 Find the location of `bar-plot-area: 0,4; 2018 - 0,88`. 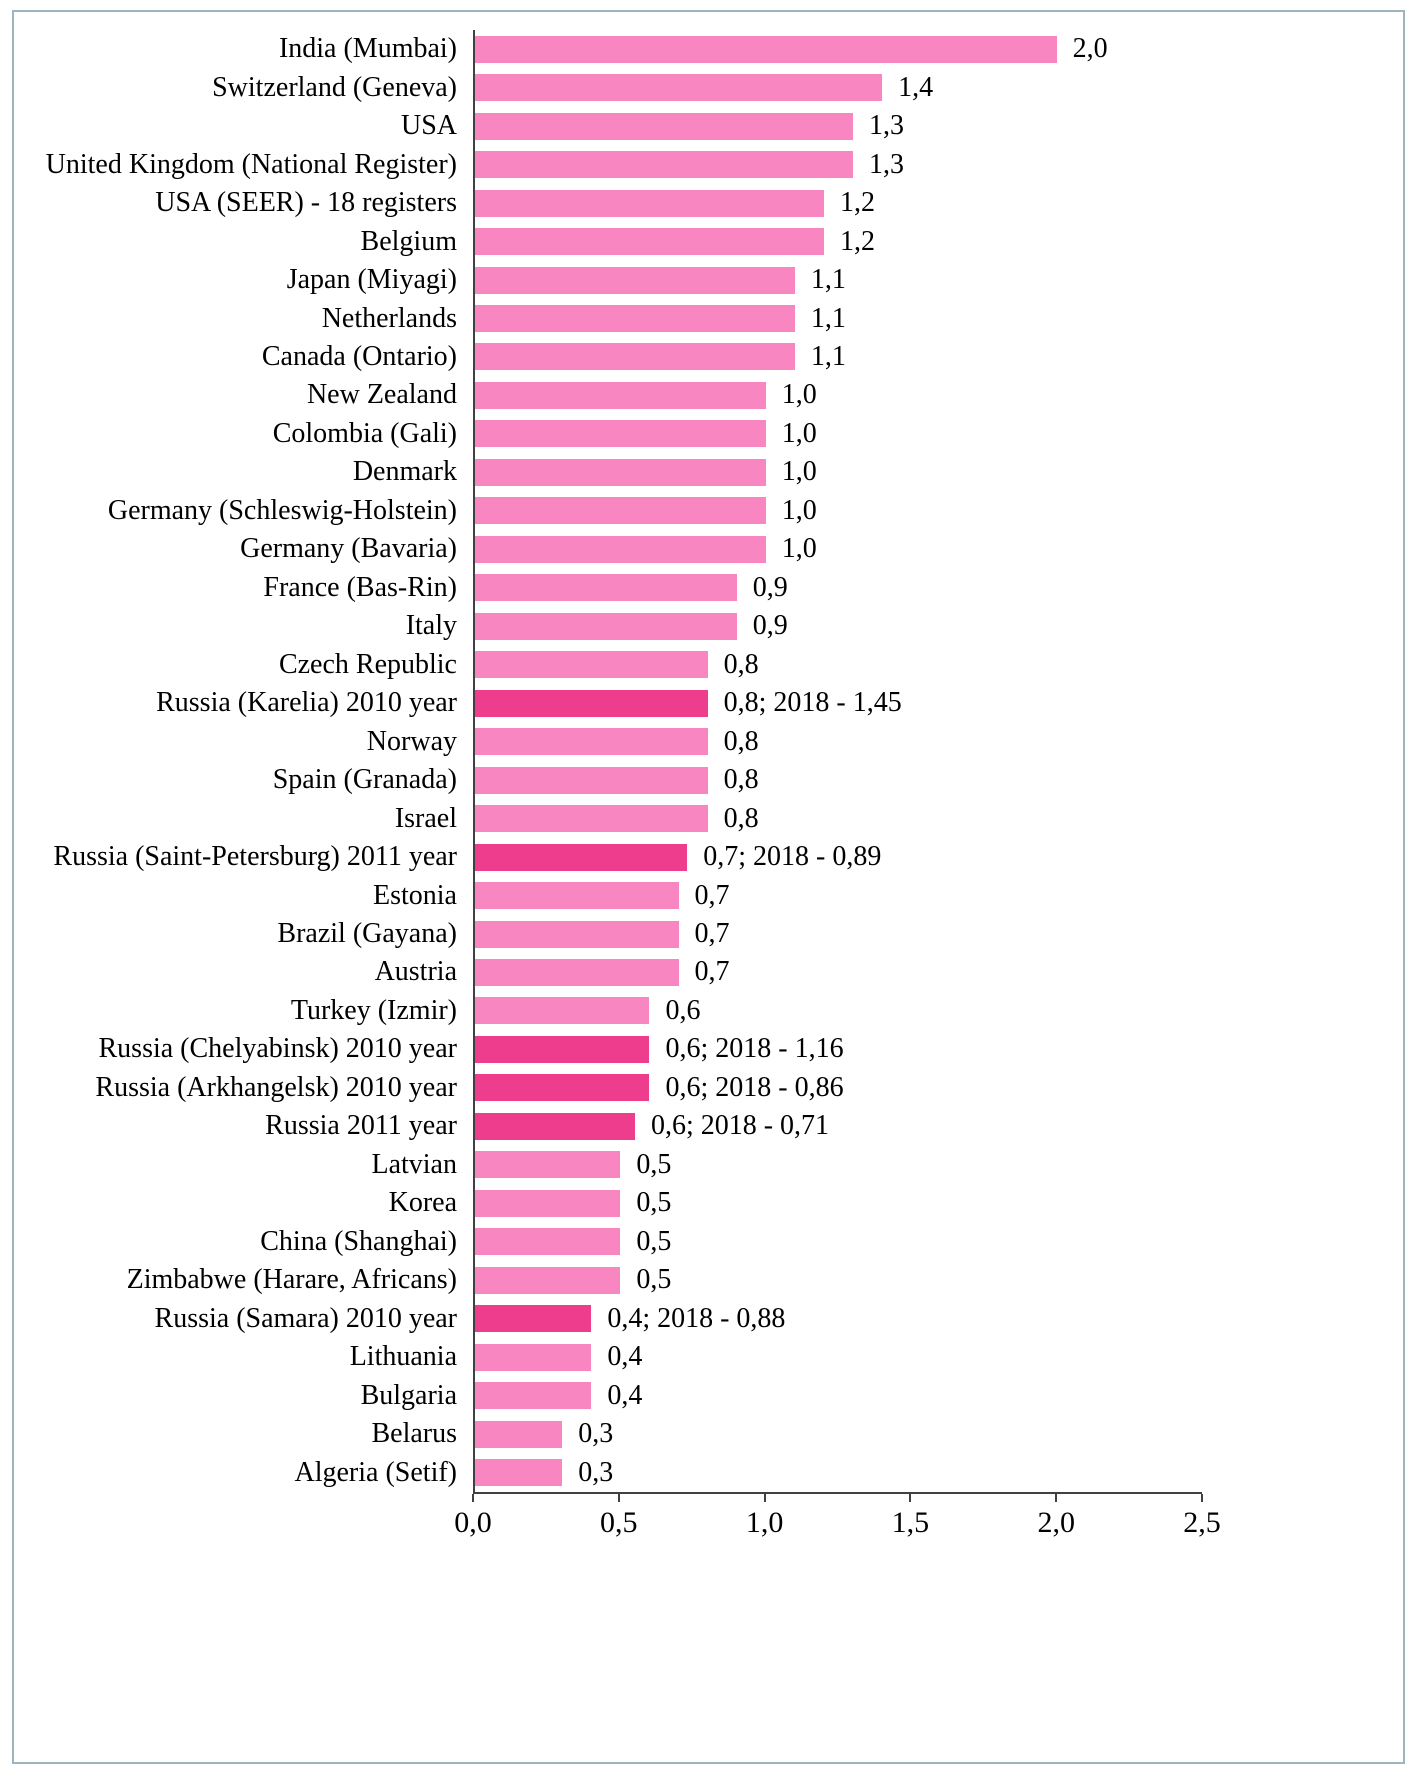

bar-plot-area: 0,4; 2018 - 0,88 is located at coordinates (930, 1318).